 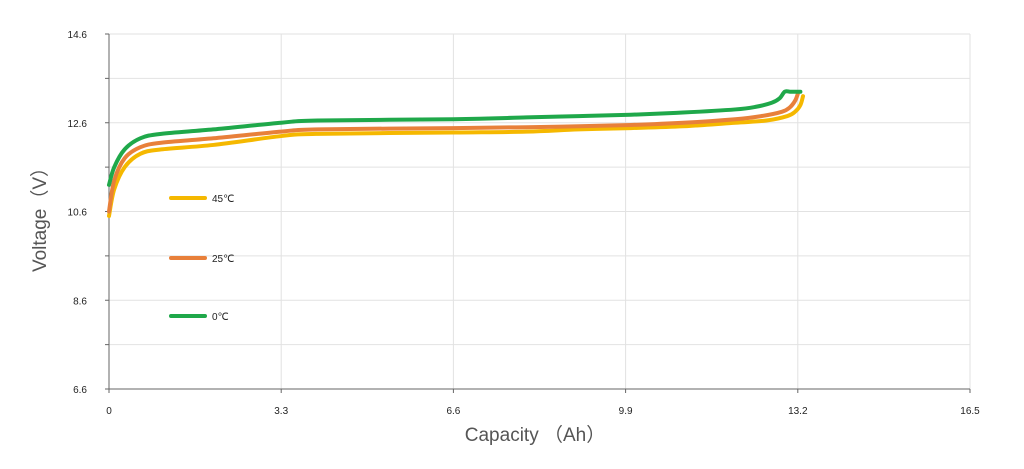 What do you see at coordinates (78, 124) in the screenshot?
I see `y-tick-label: 12.6` at bounding box center [78, 124].